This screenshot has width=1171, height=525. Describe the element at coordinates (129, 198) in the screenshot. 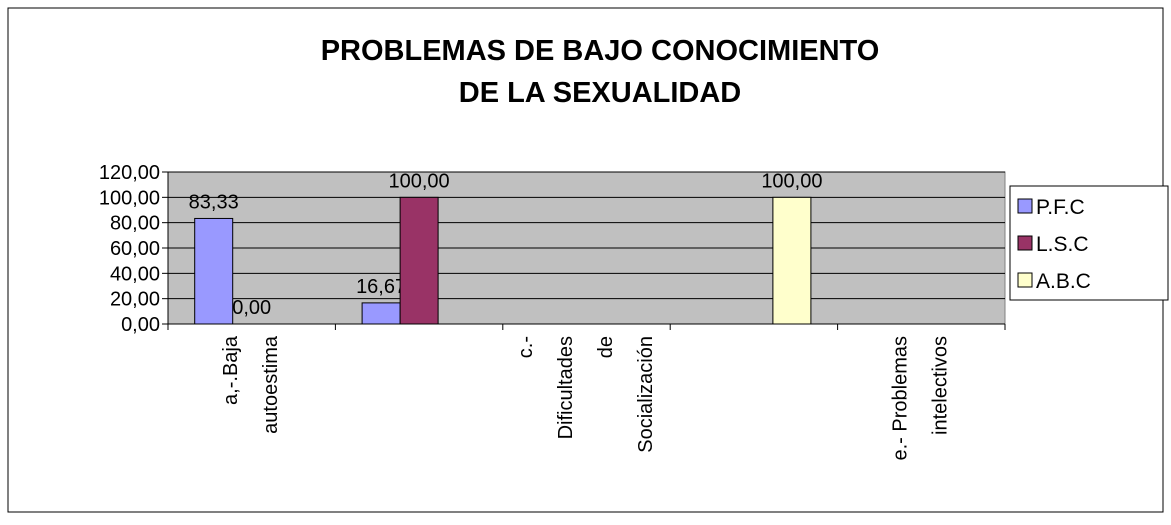

I see `y-tick-label: 100,00` at that location.